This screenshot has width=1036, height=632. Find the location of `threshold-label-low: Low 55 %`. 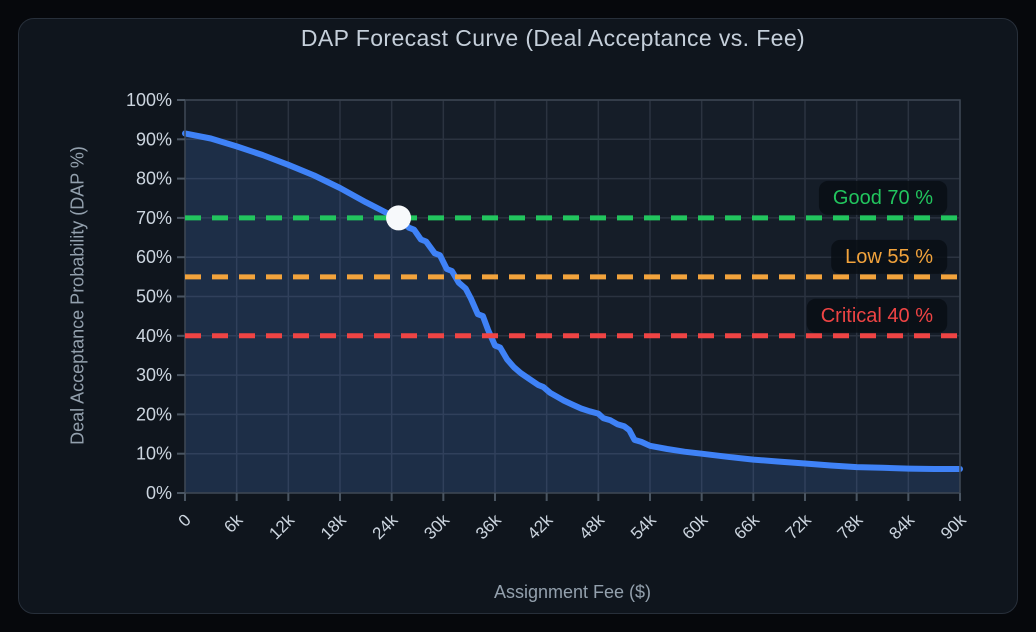

threshold-label-low: Low 55 % is located at coordinates (889, 257).